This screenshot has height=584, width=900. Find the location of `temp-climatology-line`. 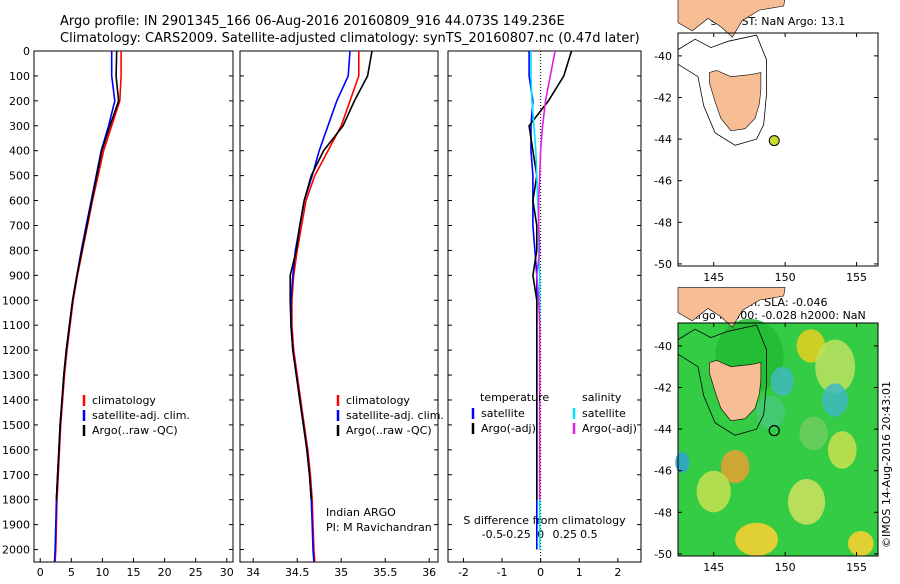

temp-climatology-line is located at coordinates (88, 307).